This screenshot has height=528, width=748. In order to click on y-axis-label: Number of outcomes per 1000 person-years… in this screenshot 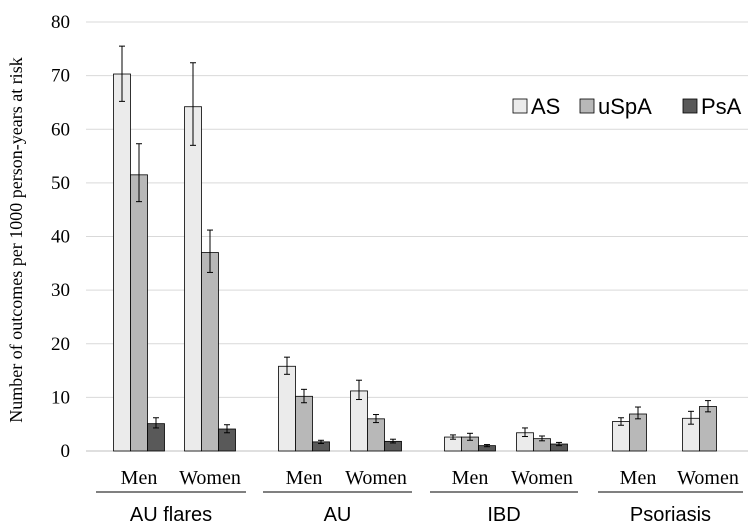, I will do `click(16, 239)`.